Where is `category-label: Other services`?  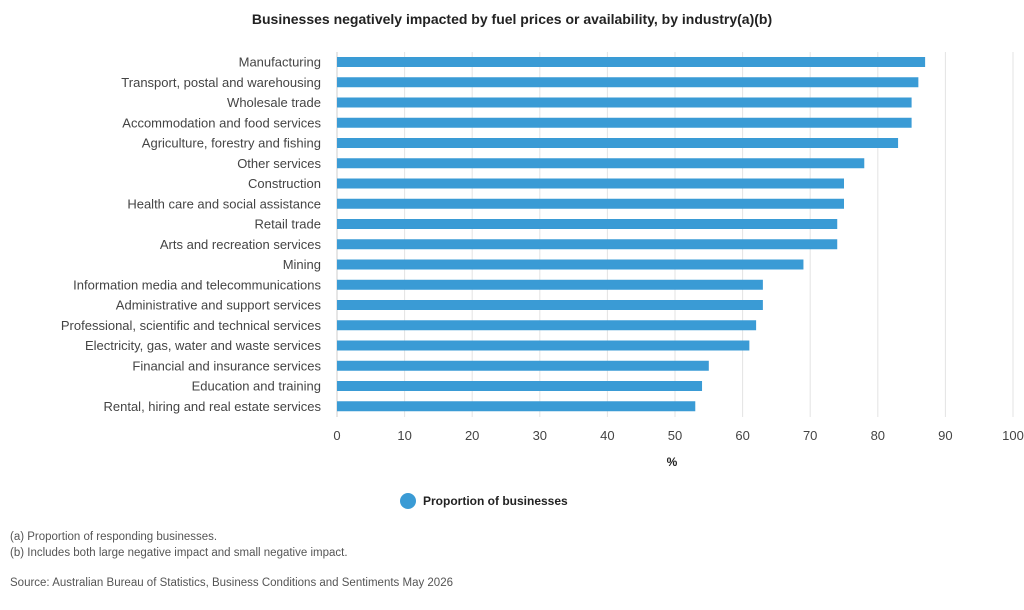 category-label: Other services is located at coordinates (279, 163).